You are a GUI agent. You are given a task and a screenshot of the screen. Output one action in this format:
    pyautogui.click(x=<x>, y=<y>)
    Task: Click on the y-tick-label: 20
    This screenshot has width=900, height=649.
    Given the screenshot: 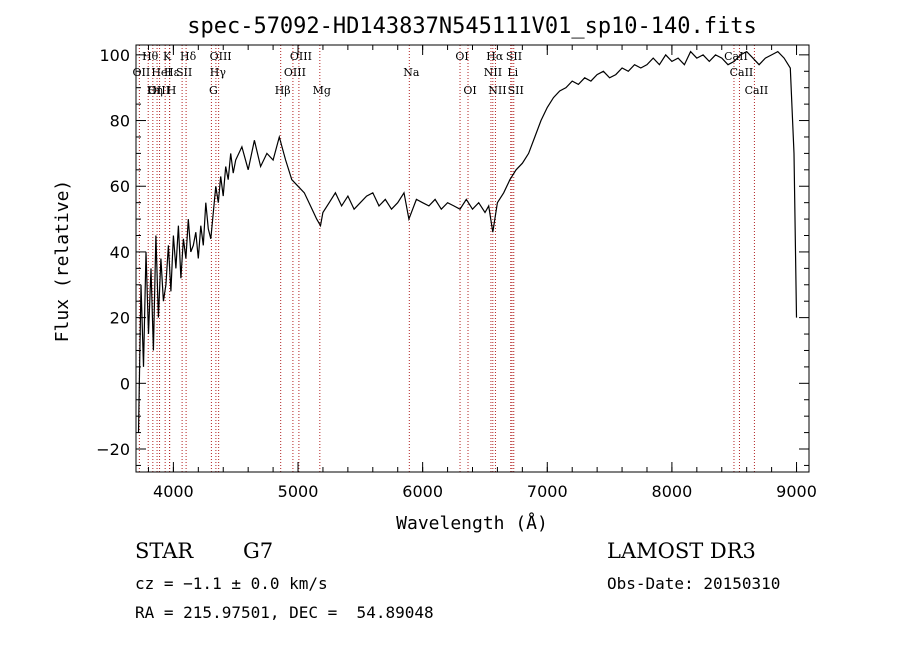 What is the action you would take?
    pyautogui.click(x=120, y=318)
    